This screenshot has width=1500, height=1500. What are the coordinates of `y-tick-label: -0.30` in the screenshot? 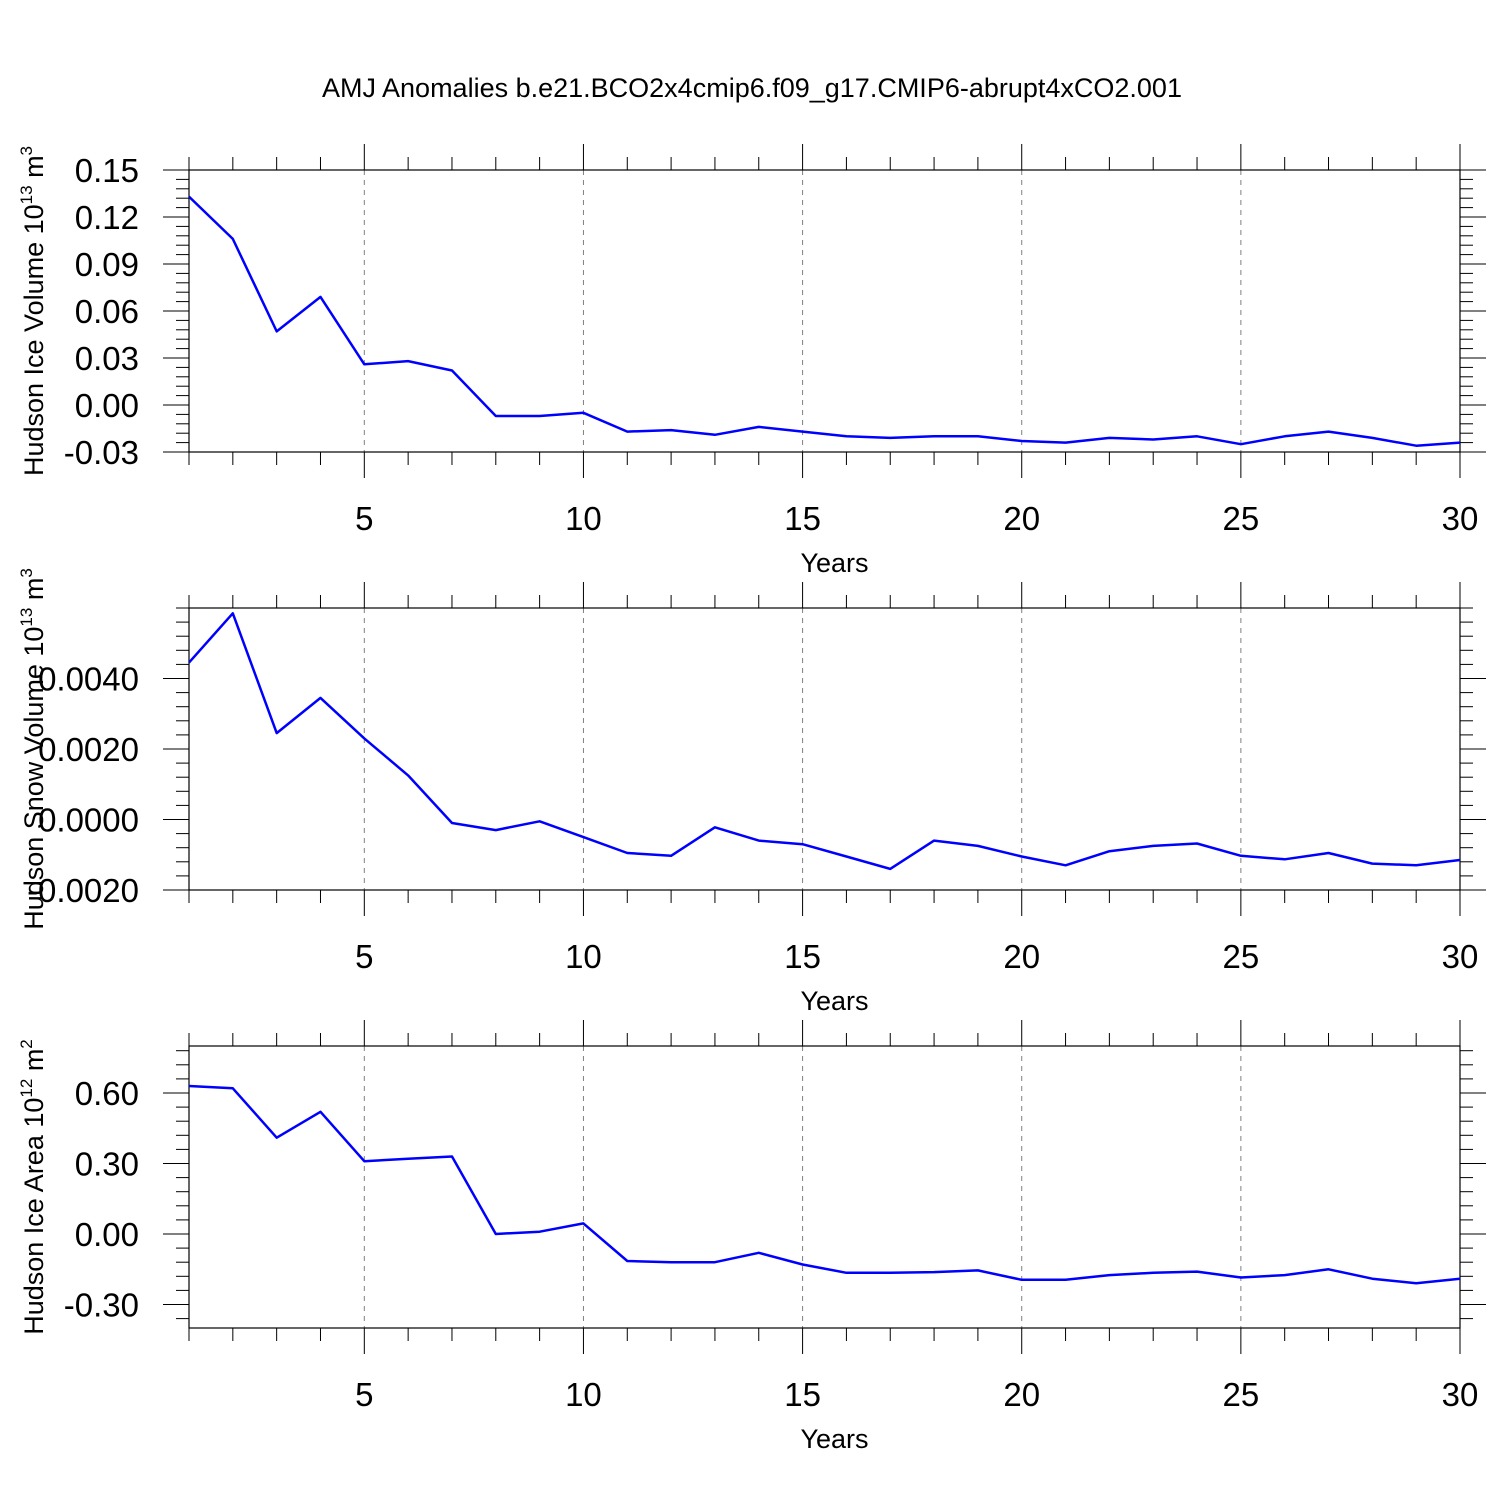 It's located at (101, 1305).